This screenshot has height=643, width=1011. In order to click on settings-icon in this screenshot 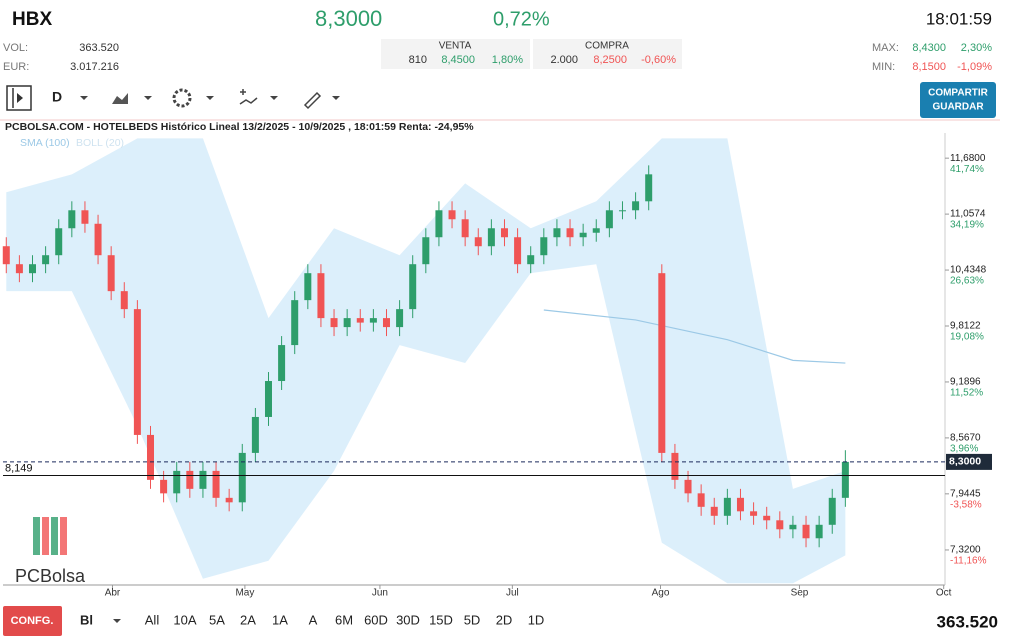, I will do `click(182, 98)`.